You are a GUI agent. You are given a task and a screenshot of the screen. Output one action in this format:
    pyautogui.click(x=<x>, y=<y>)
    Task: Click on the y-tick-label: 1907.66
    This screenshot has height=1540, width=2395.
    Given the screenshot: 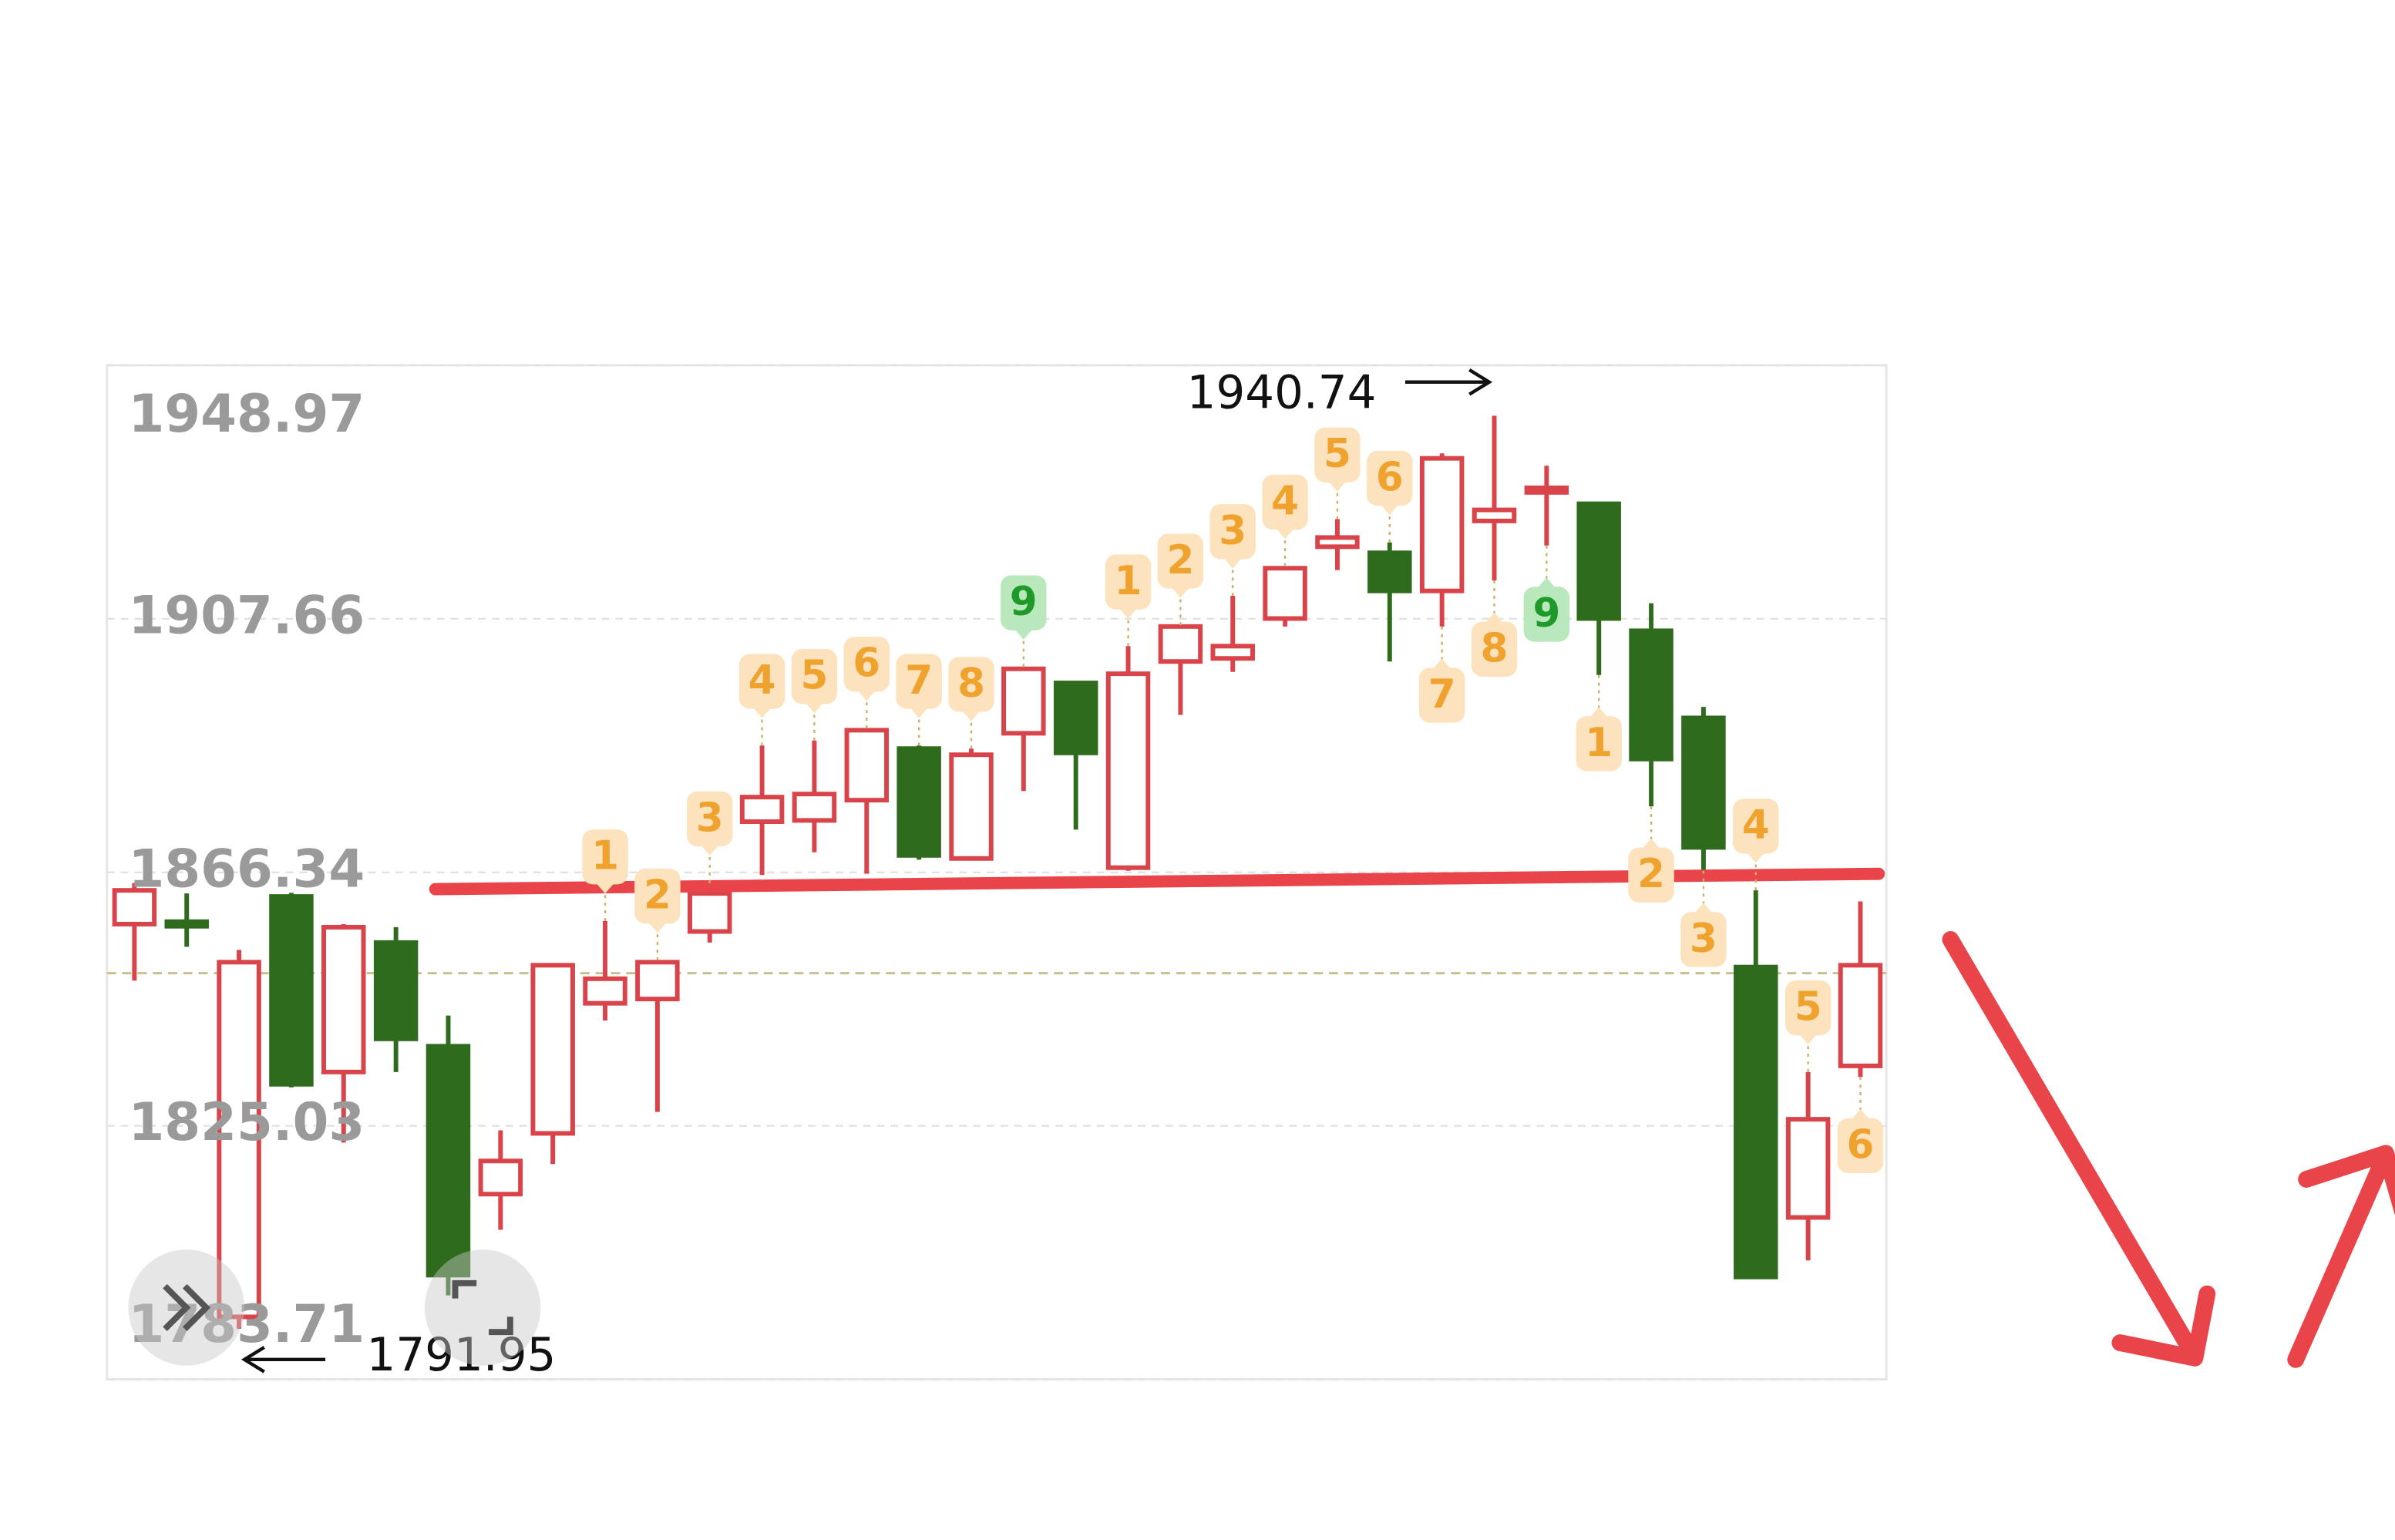 What is the action you would take?
    pyautogui.click(x=246, y=614)
    